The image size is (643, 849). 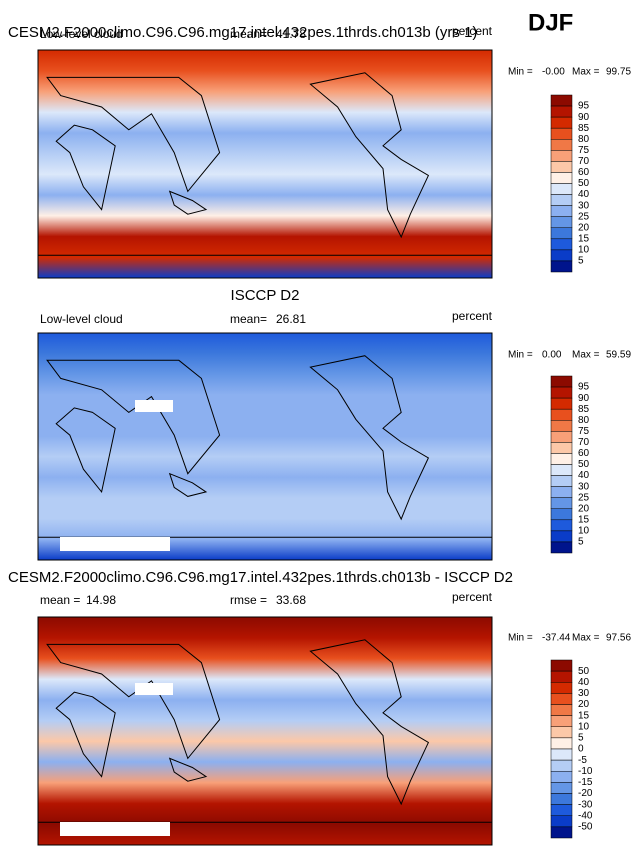 What do you see at coordinates (581, 749) in the screenshot?
I see `colorbar-label: 0` at bounding box center [581, 749].